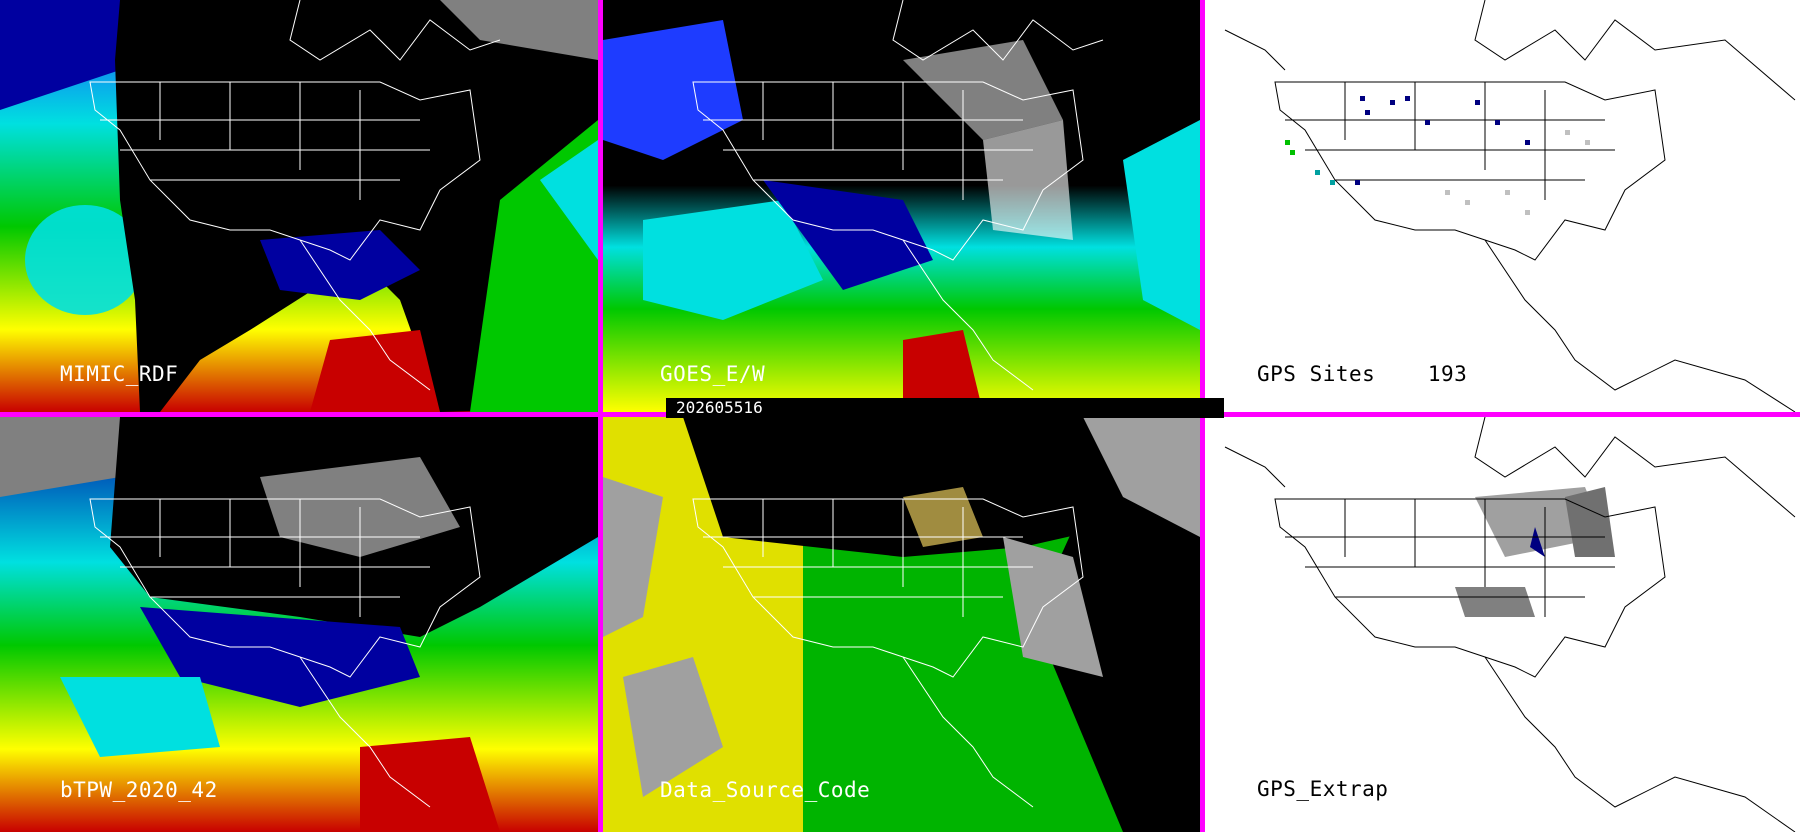 Image resolution: width=1800 pixels, height=832 pixels. I want to click on timestamp-bar: 202605516, so click(945, 408).